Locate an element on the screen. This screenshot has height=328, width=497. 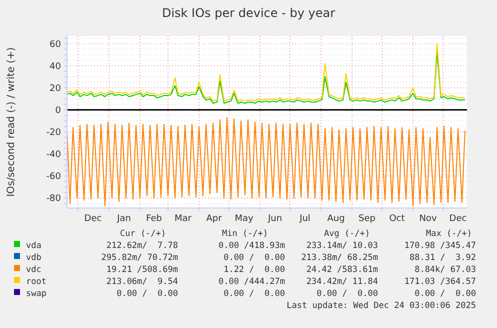
y-tick-label: 40 is located at coordinates (56, 67).